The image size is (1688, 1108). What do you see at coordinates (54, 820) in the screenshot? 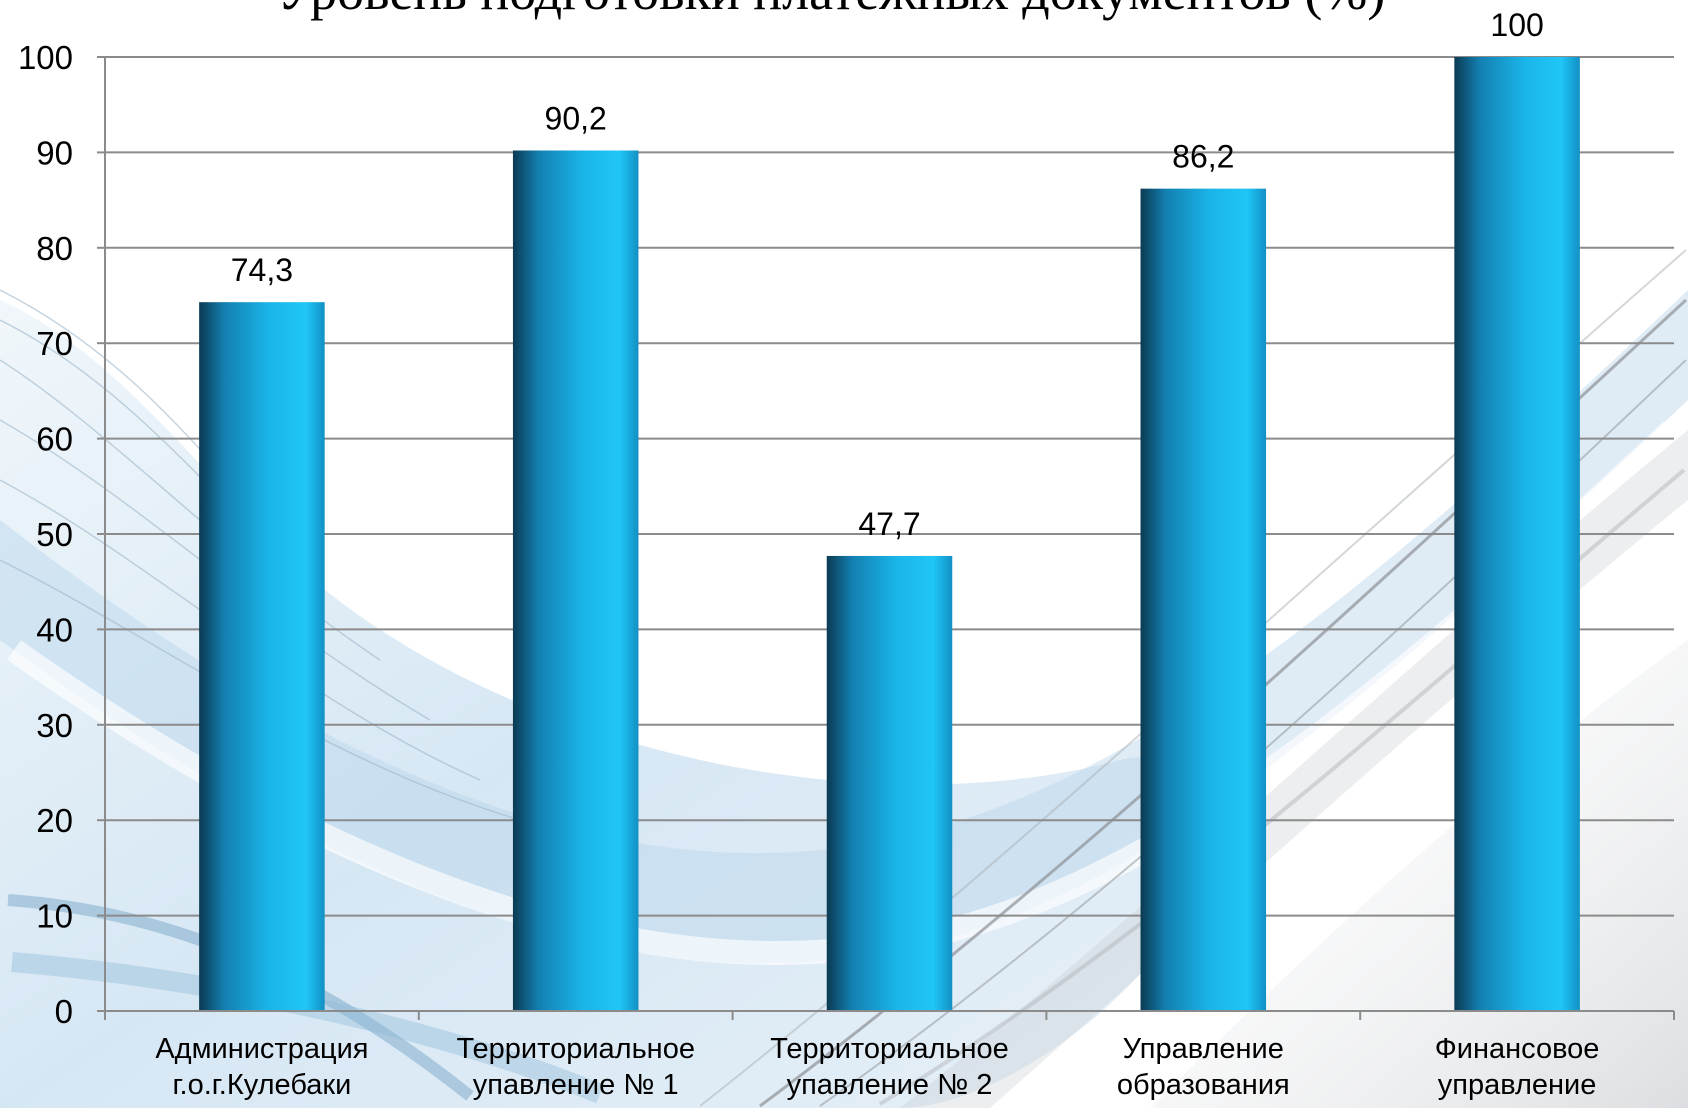
I see `y-tick-label: 20` at bounding box center [54, 820].